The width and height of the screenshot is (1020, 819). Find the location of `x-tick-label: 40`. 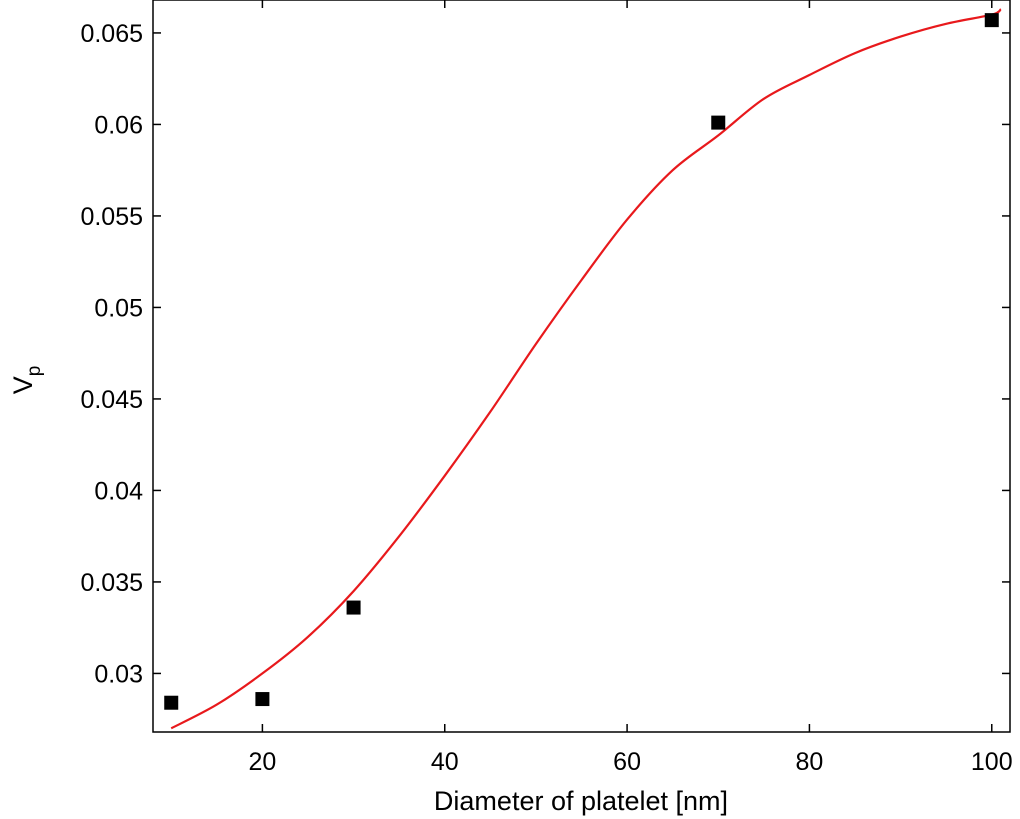

x-tick-label: 40 is located at coordinates (445, 762).